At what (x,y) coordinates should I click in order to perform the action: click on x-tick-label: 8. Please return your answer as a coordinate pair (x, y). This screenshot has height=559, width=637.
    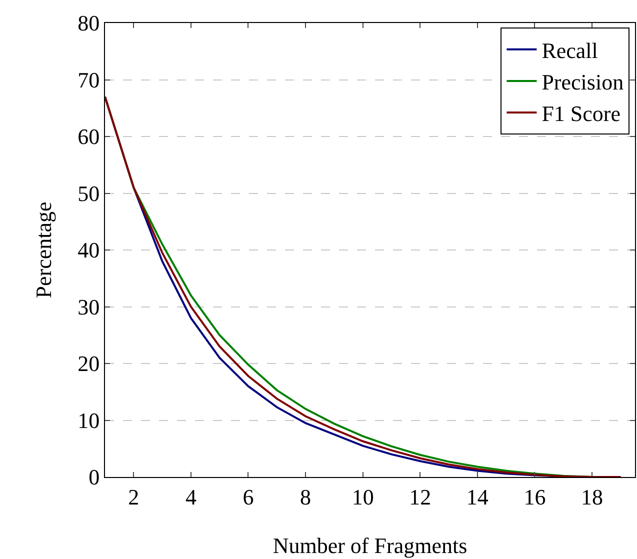
    Looking at the image, I should click on (306, 497).